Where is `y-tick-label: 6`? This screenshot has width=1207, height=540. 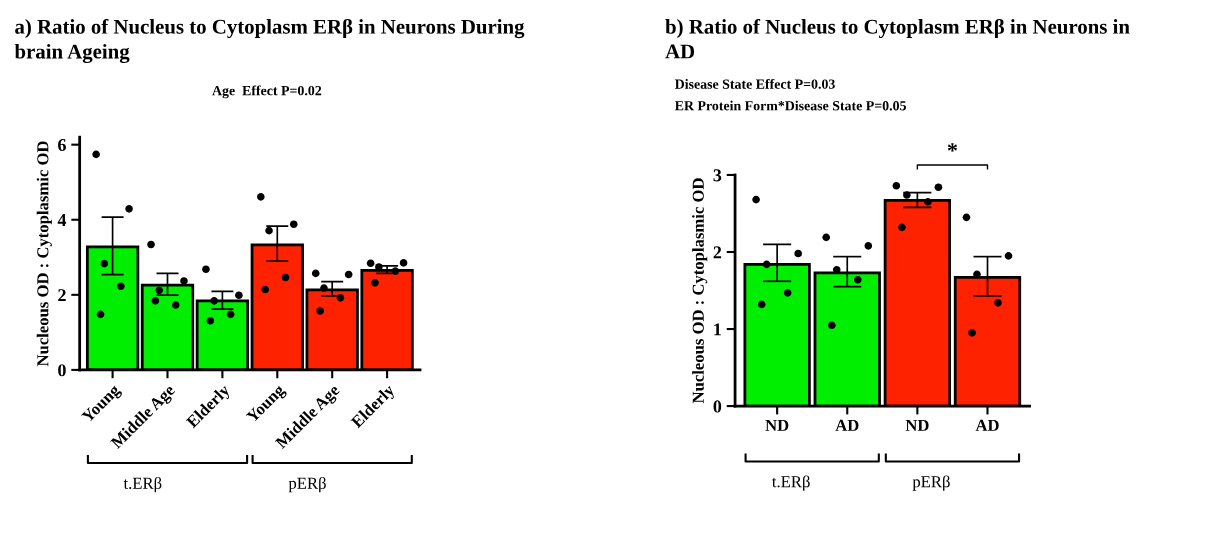
y-tick-label: 6 is located at coordinates (62, 145).